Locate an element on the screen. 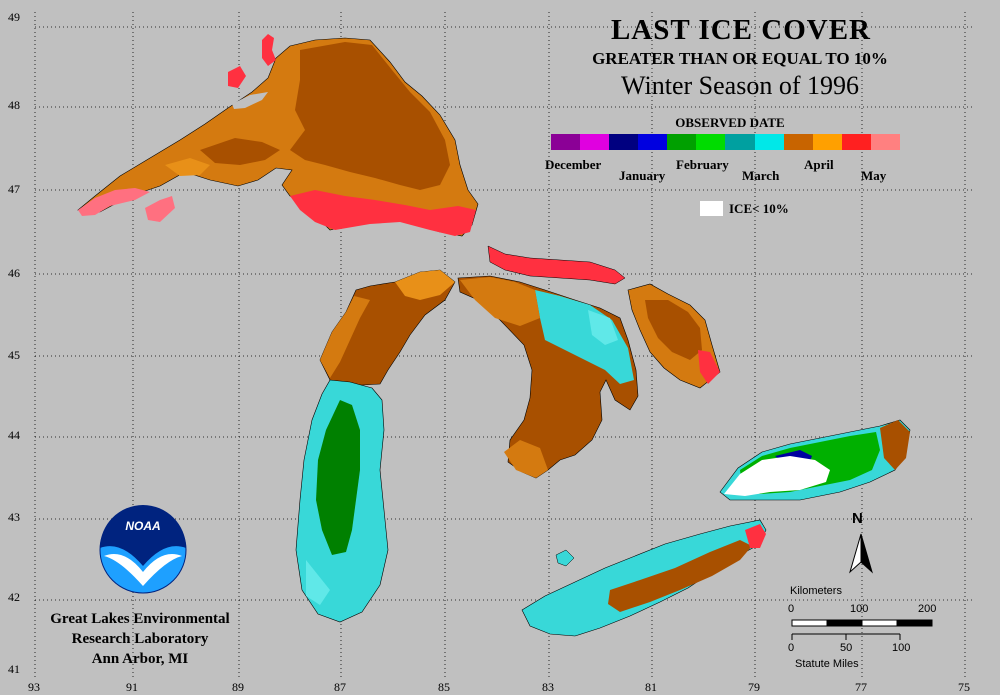  lat-label: 42 is located at coordinates (14, 597).